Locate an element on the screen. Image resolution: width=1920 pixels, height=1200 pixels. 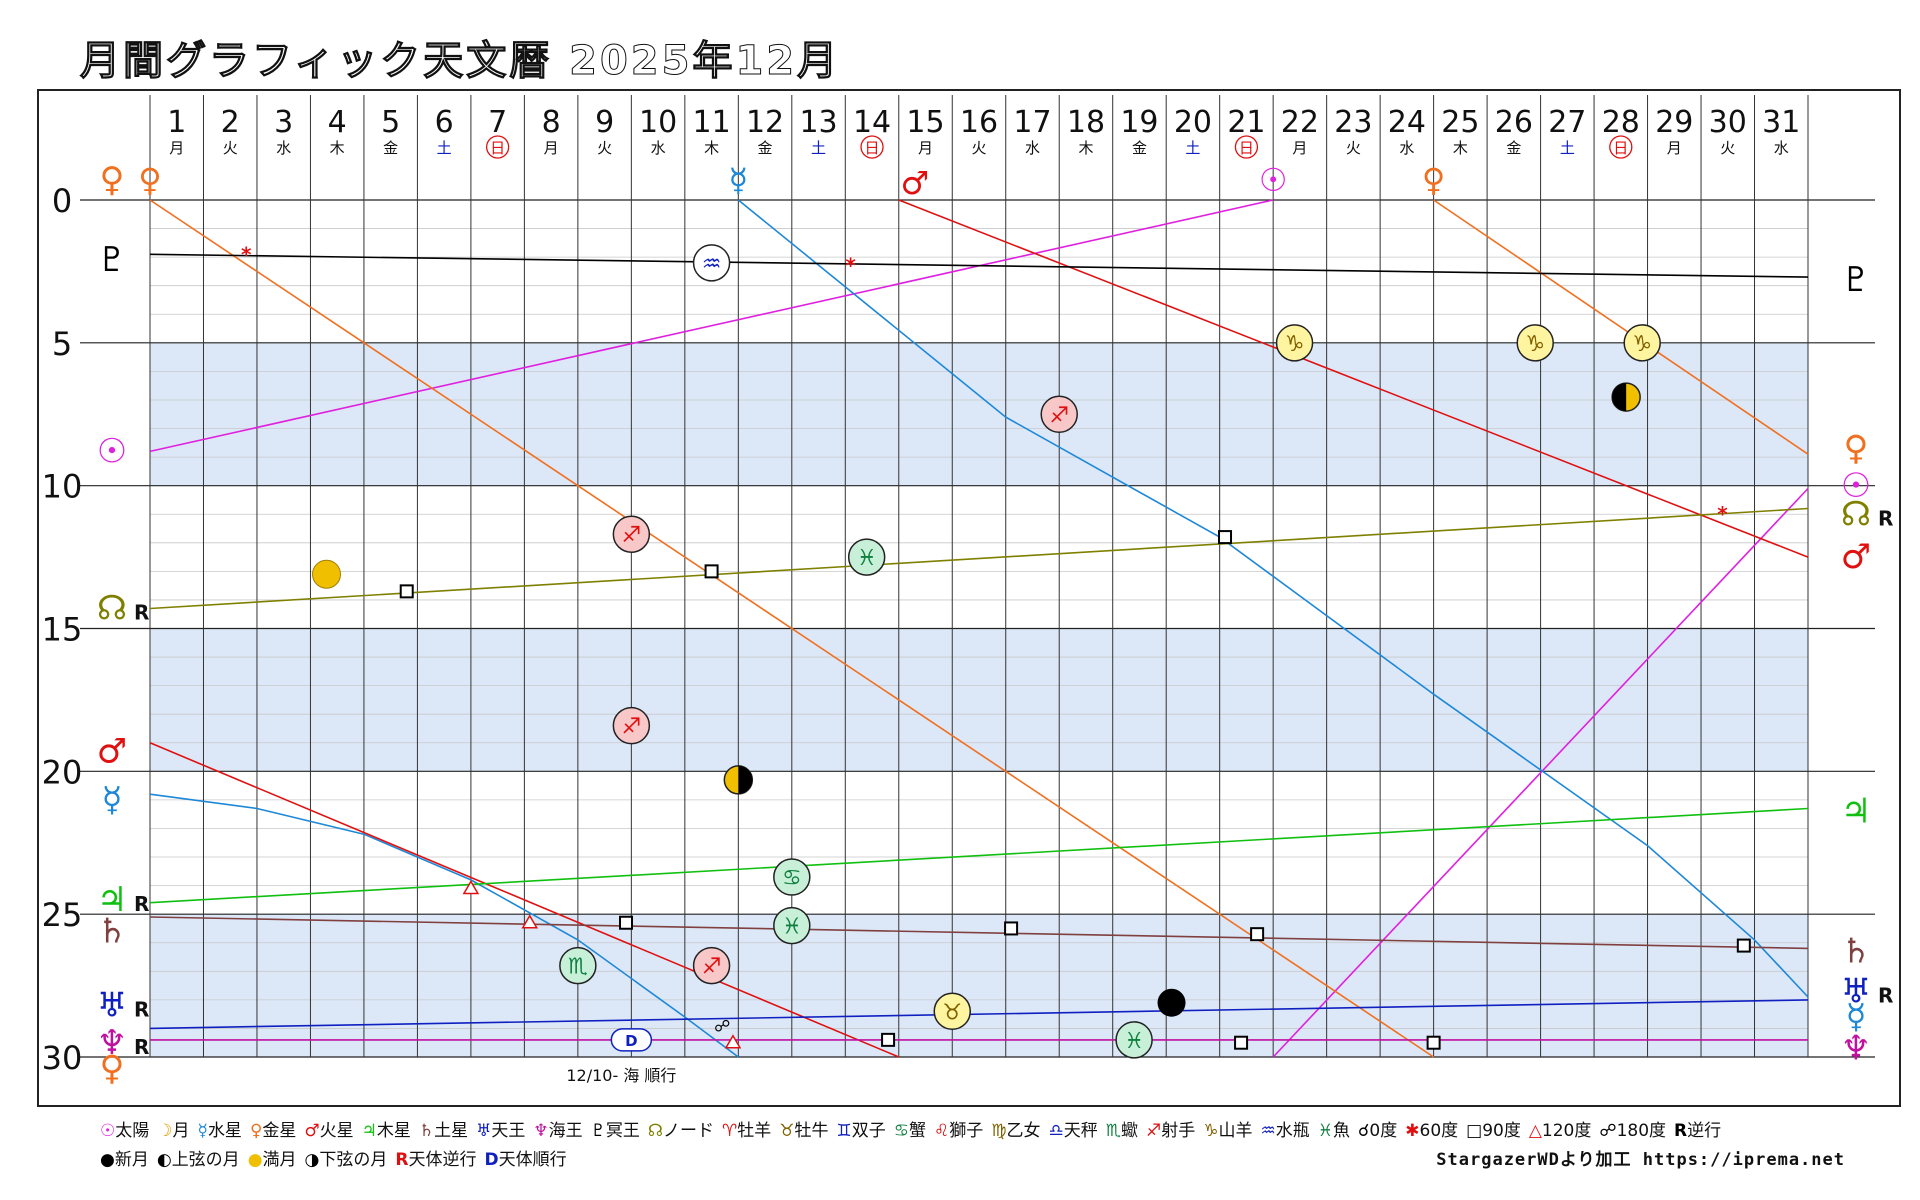
legend-symbol: ☊ is located at coordinates (655, 1131).